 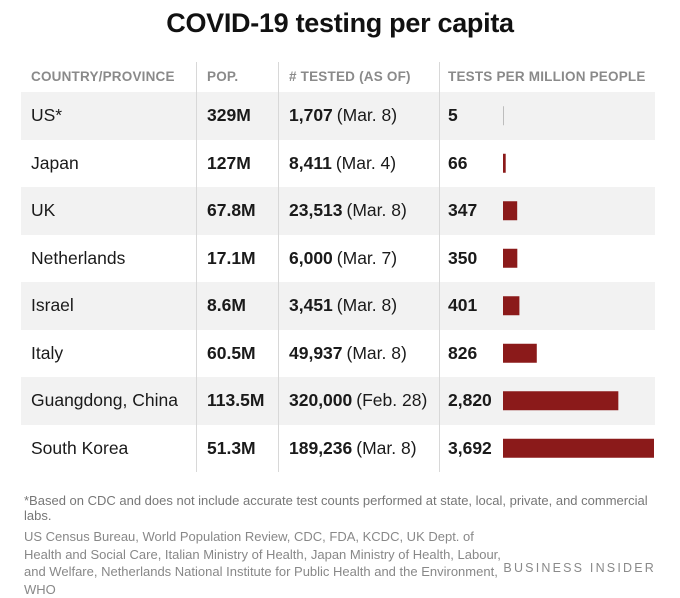 What do you see at coordinates (578, 448) in the screenshot?
I see `bar-south-korea` at bounding box center [578, 448].